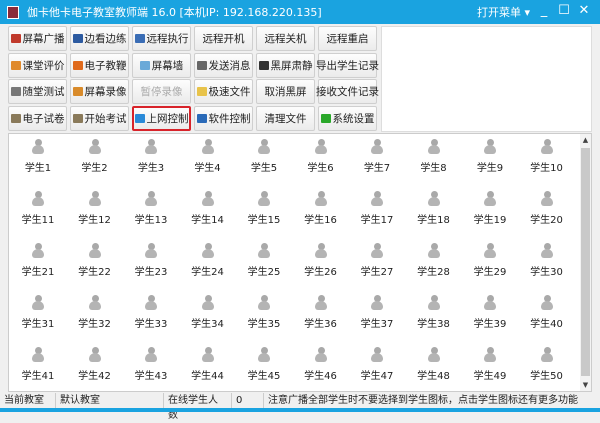 The height and width of the screenshot is (423, 600). What do you see at coordinates (285, 91) in the screenshot?
I see `toolbar-button-2-4: 取消黑屏` at bounding box center [285, 91].